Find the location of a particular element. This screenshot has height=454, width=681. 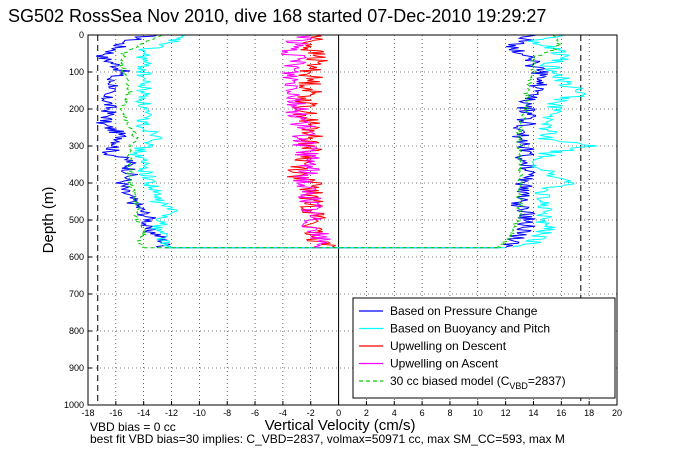

x-tick-label: -12 is located at coordinates (171, 413).